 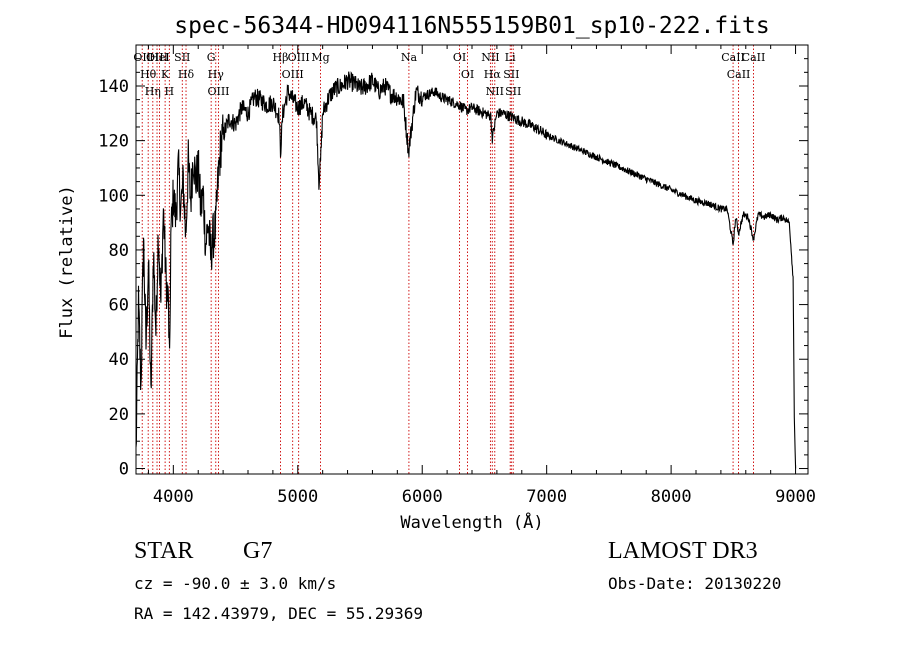 I want to click on y-tick-label: 60, so click(x=119, y=306).